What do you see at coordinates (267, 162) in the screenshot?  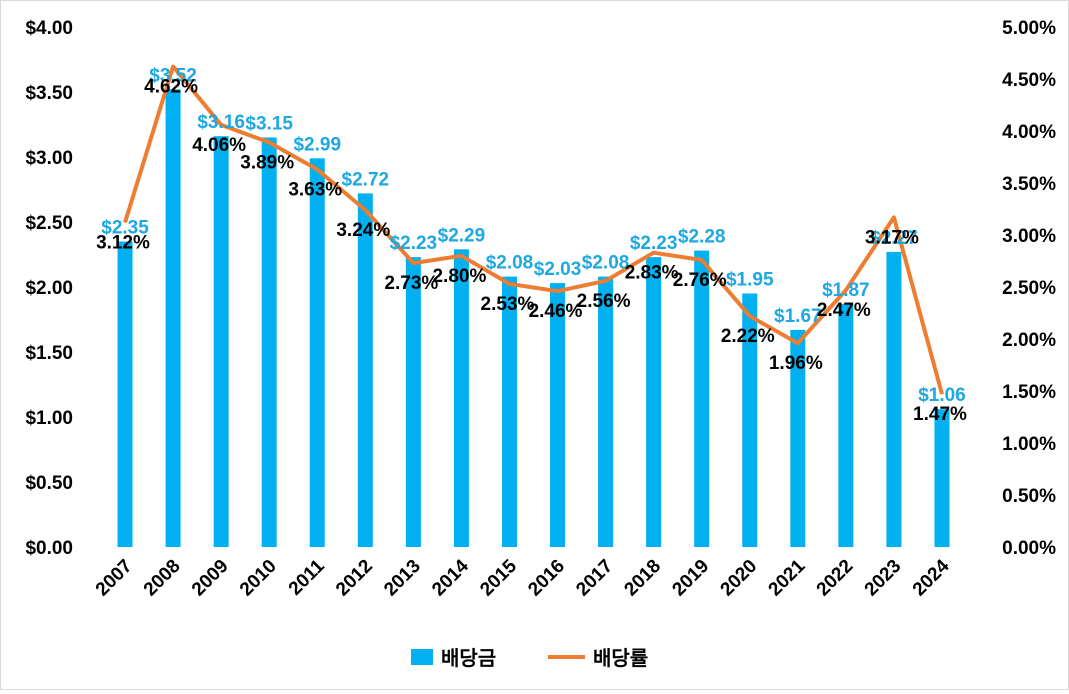 I see `line-value-label: 3.89%` at bounding box center [267, 162].